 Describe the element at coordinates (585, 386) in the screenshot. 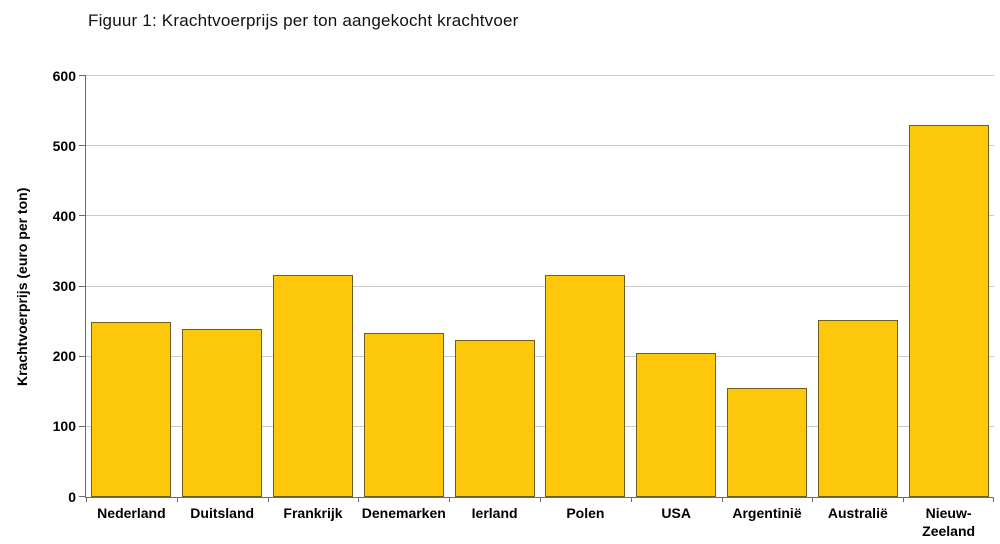

I see `bar-polen` at that location.